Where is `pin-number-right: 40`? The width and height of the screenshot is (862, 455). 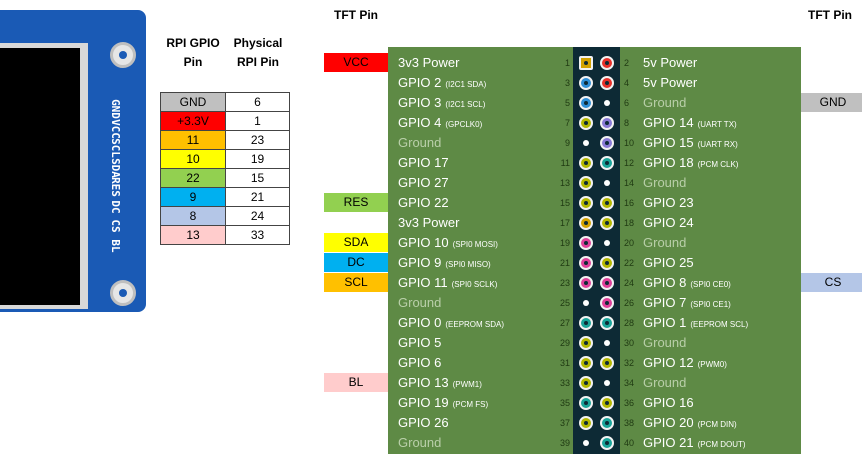
pin-number-right: 40 is located at coordinates (629, 443).